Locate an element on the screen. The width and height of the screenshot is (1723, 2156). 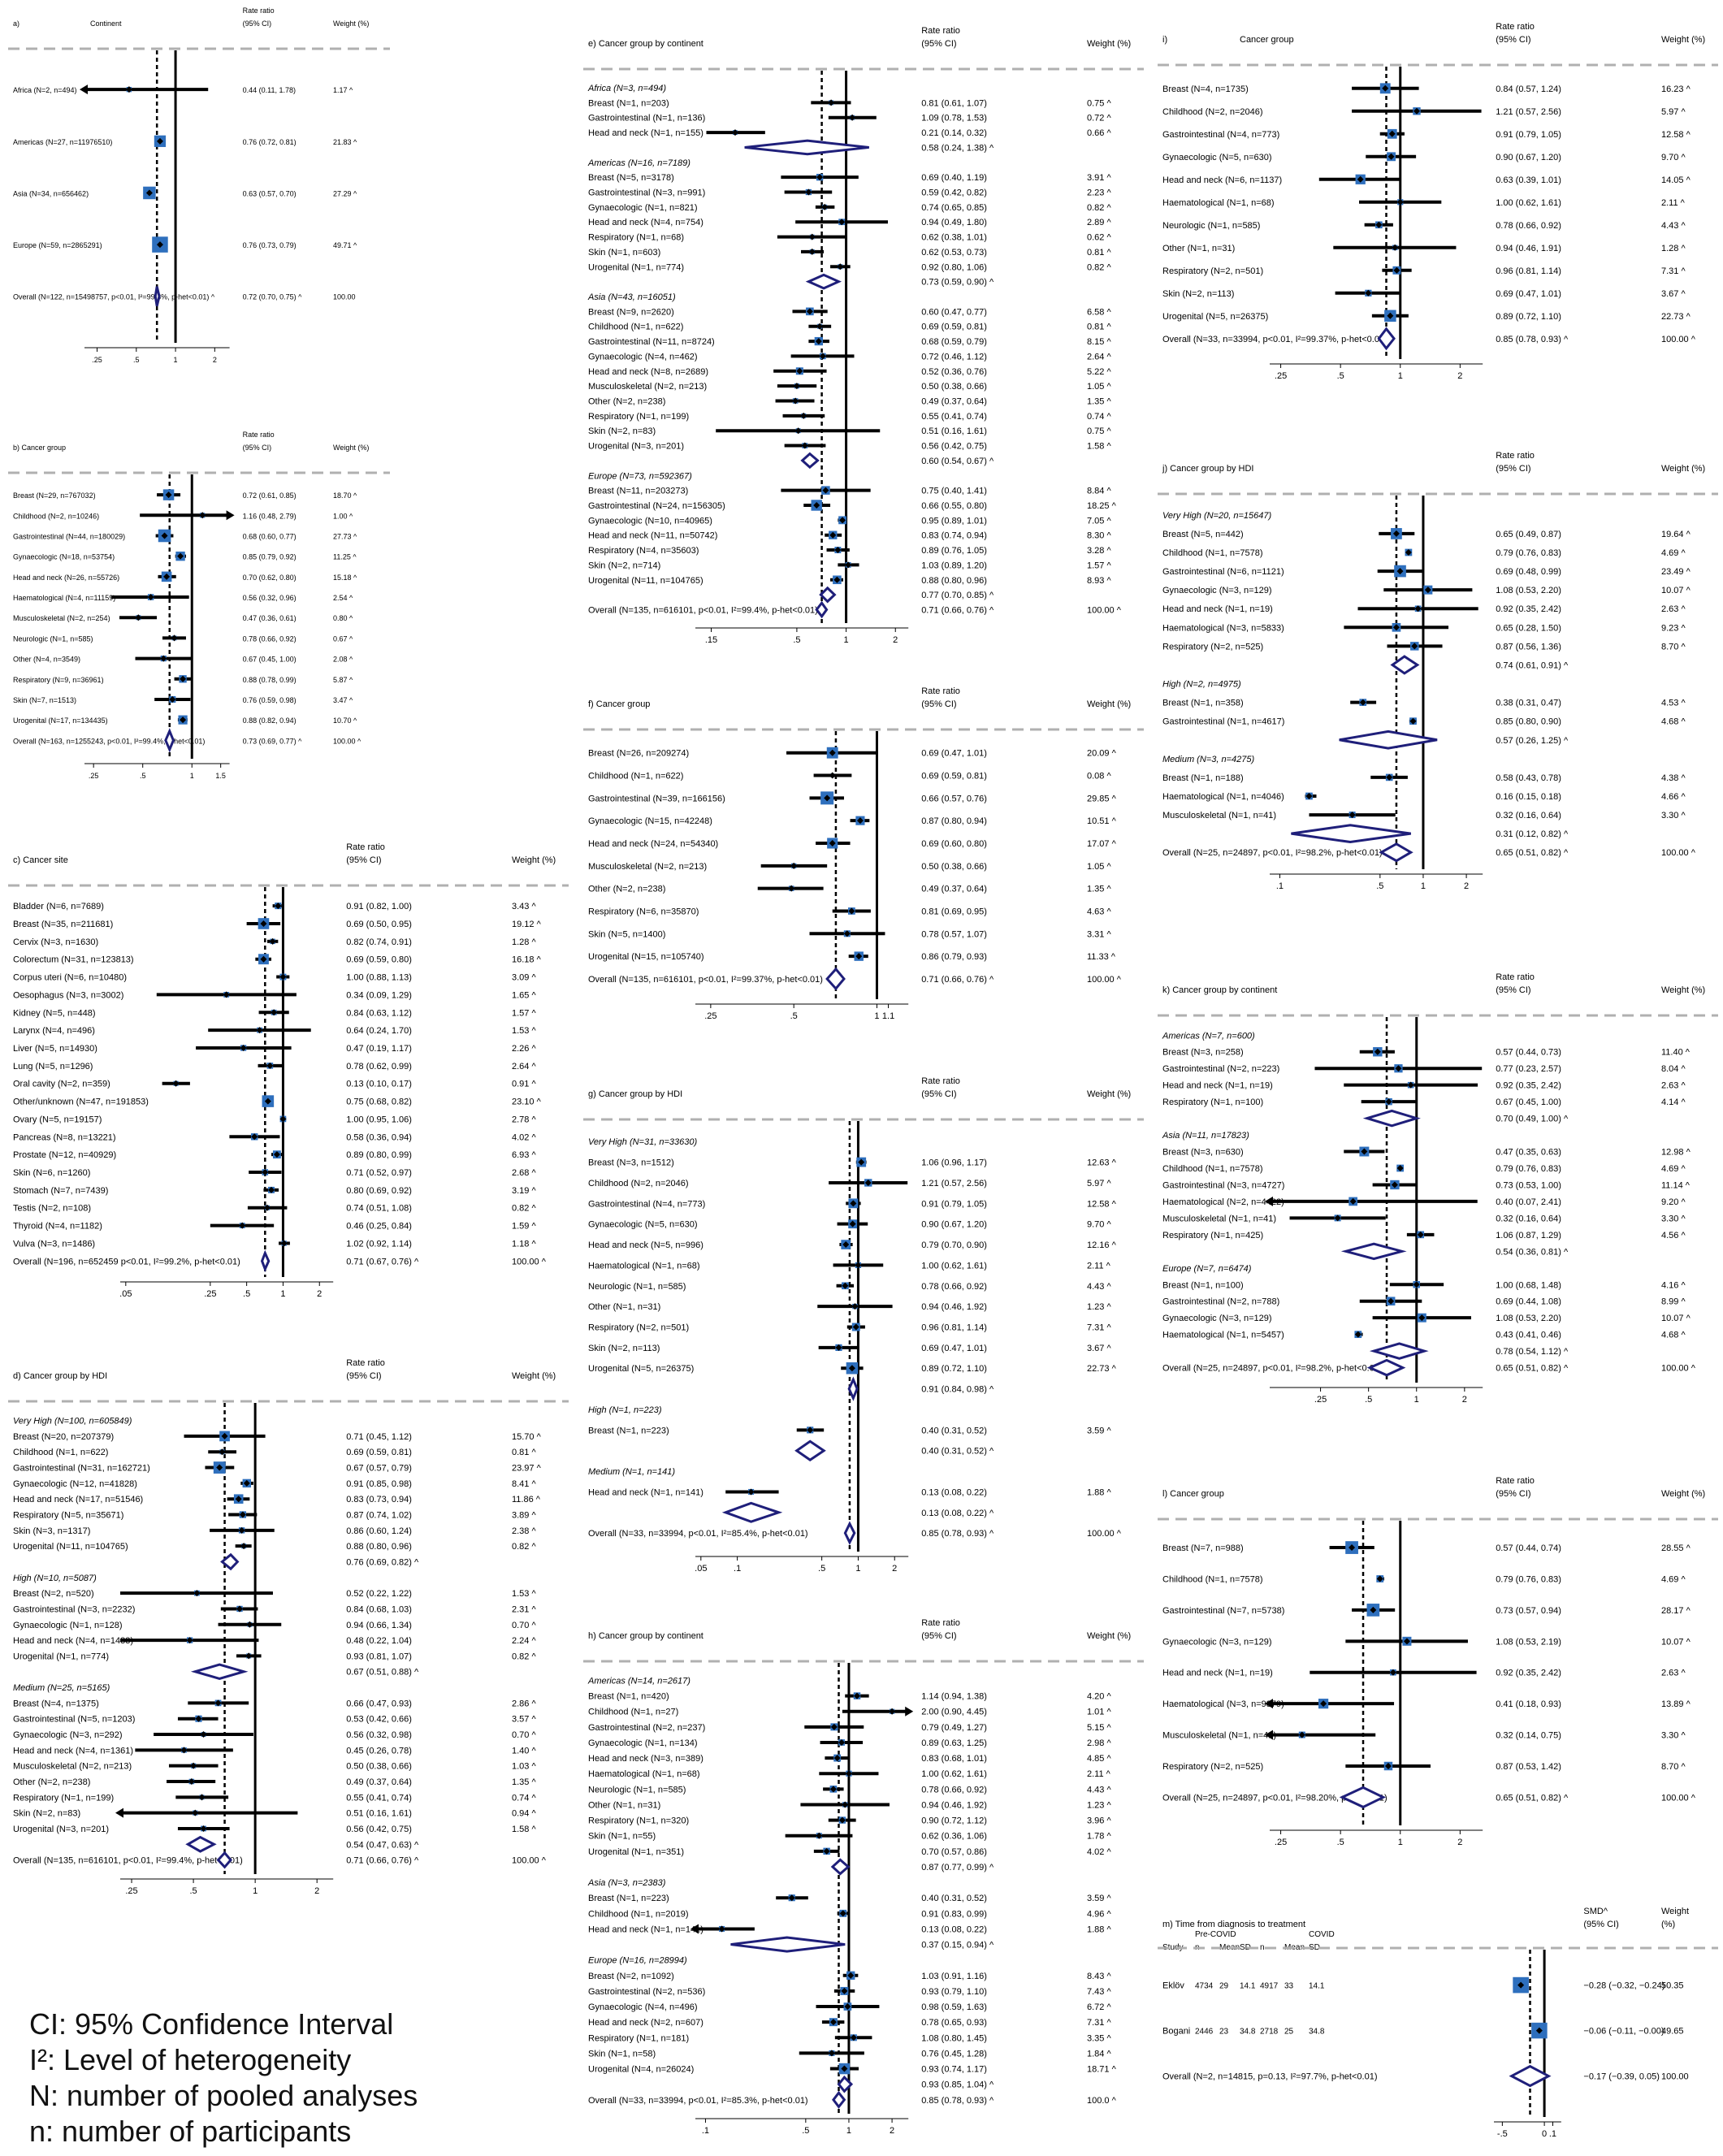
x-tick-label: 2 is located at coordinates (1460, 376).